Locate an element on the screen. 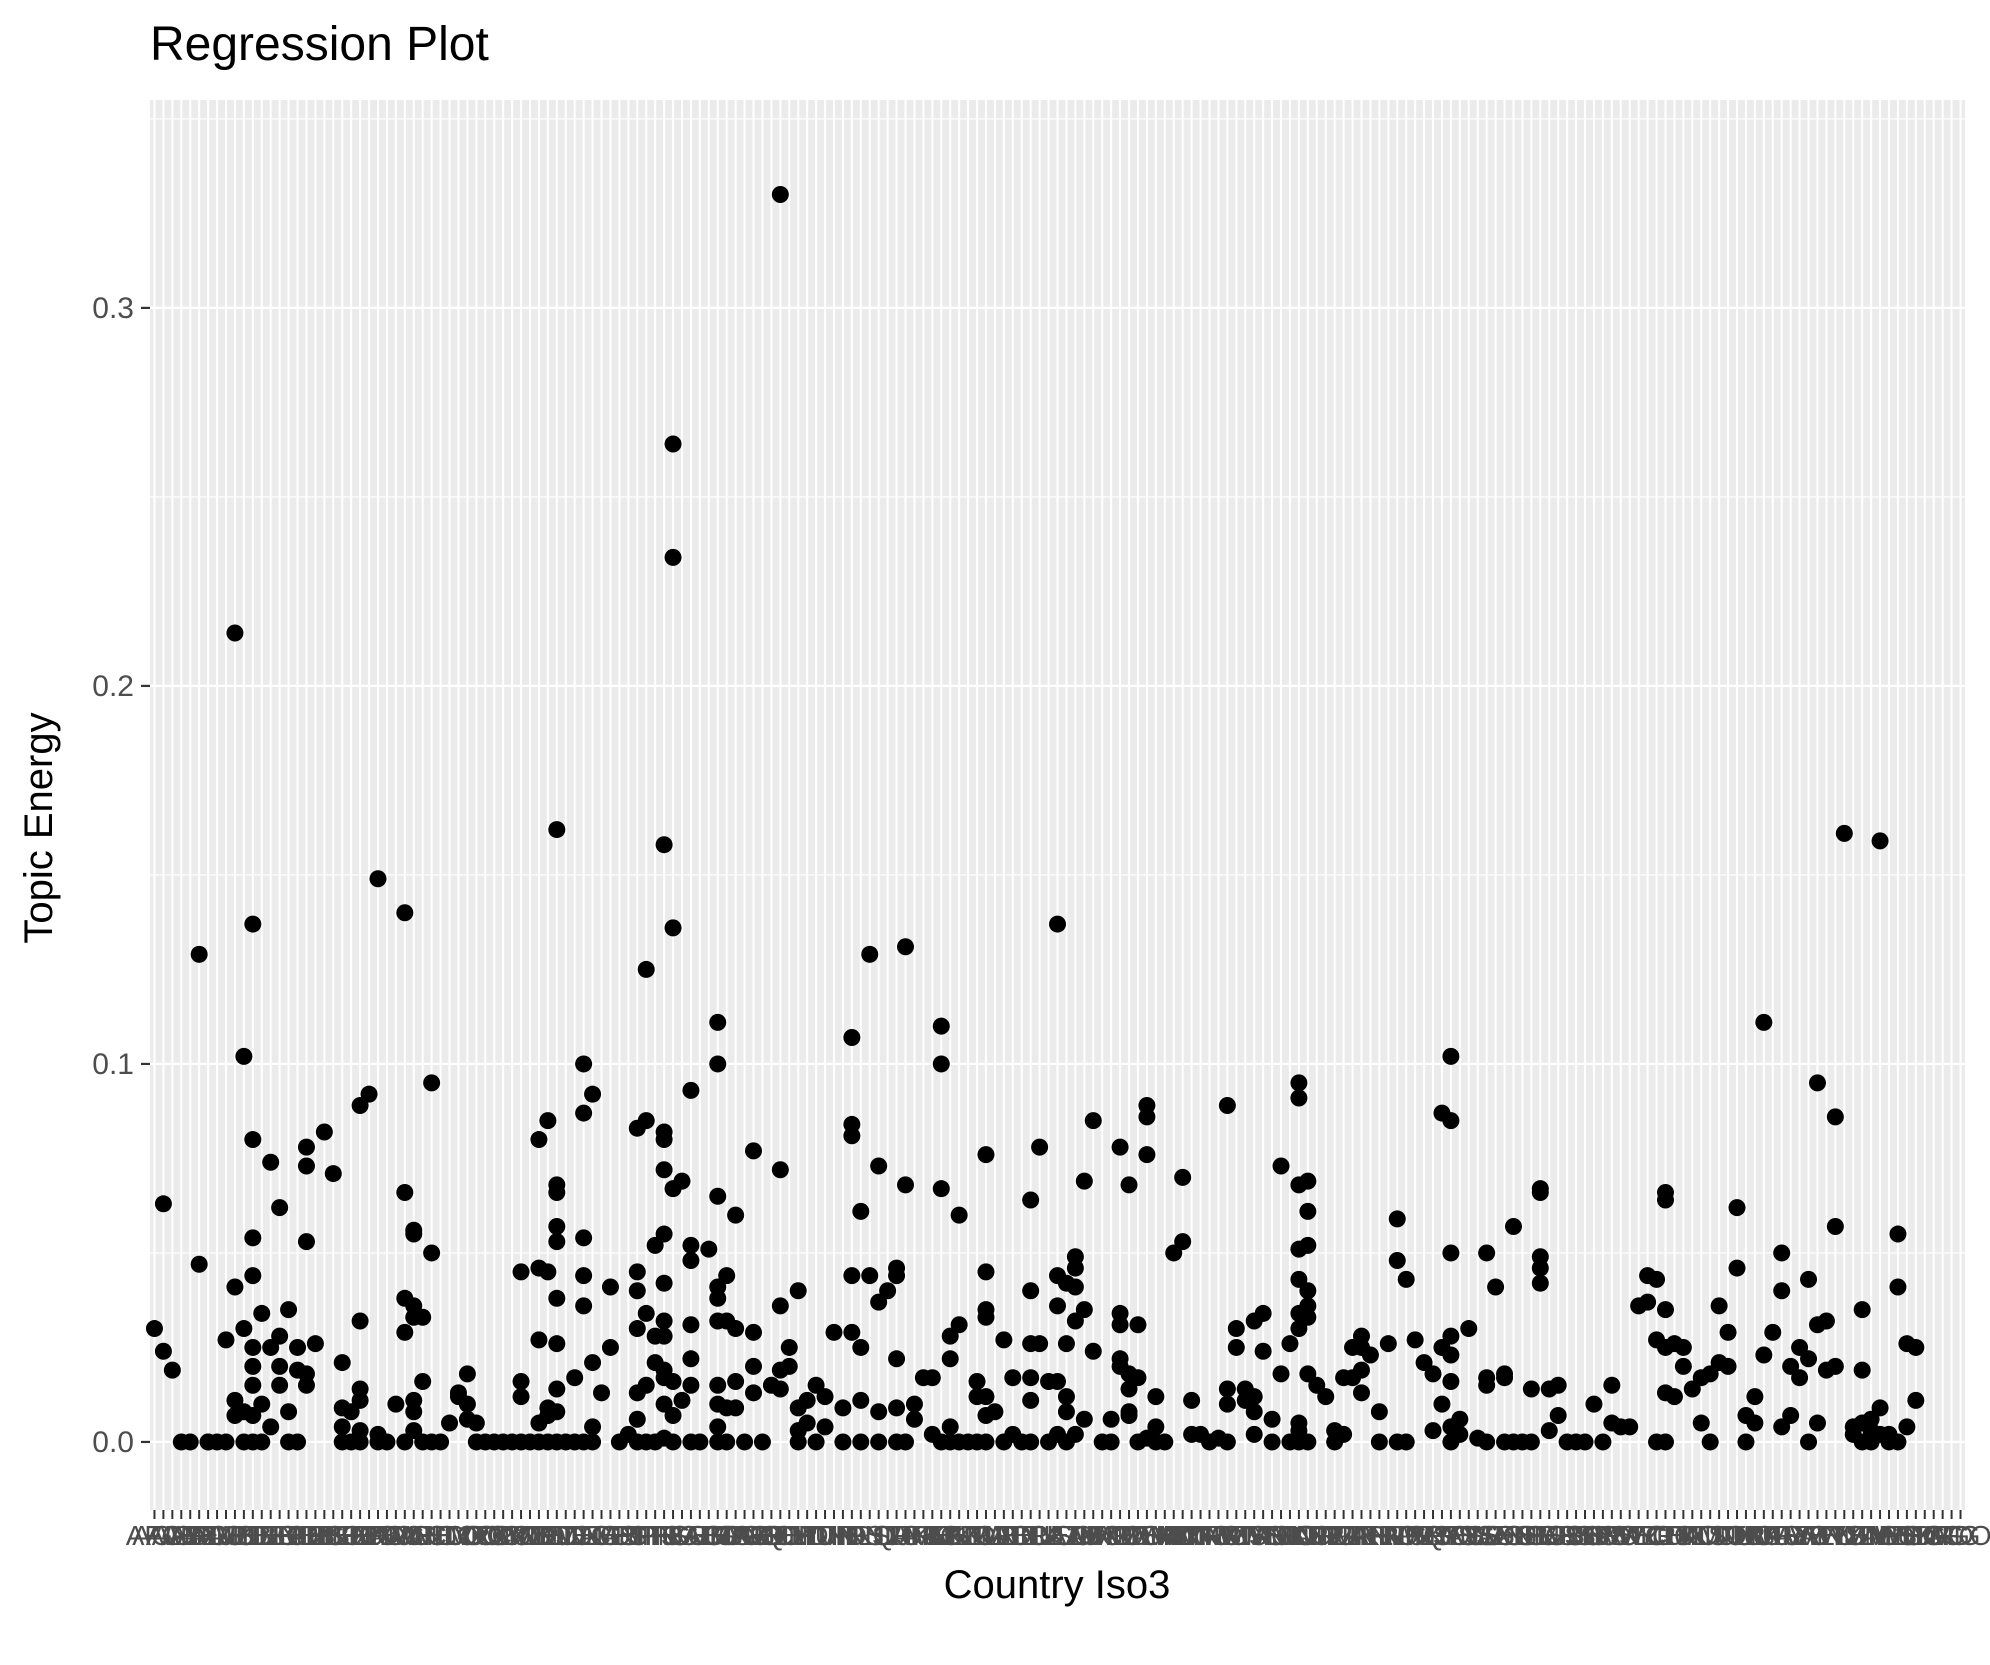 The image size is (1990, 1665). x-tick-label: BGR is located at coordinates (297, 1535).